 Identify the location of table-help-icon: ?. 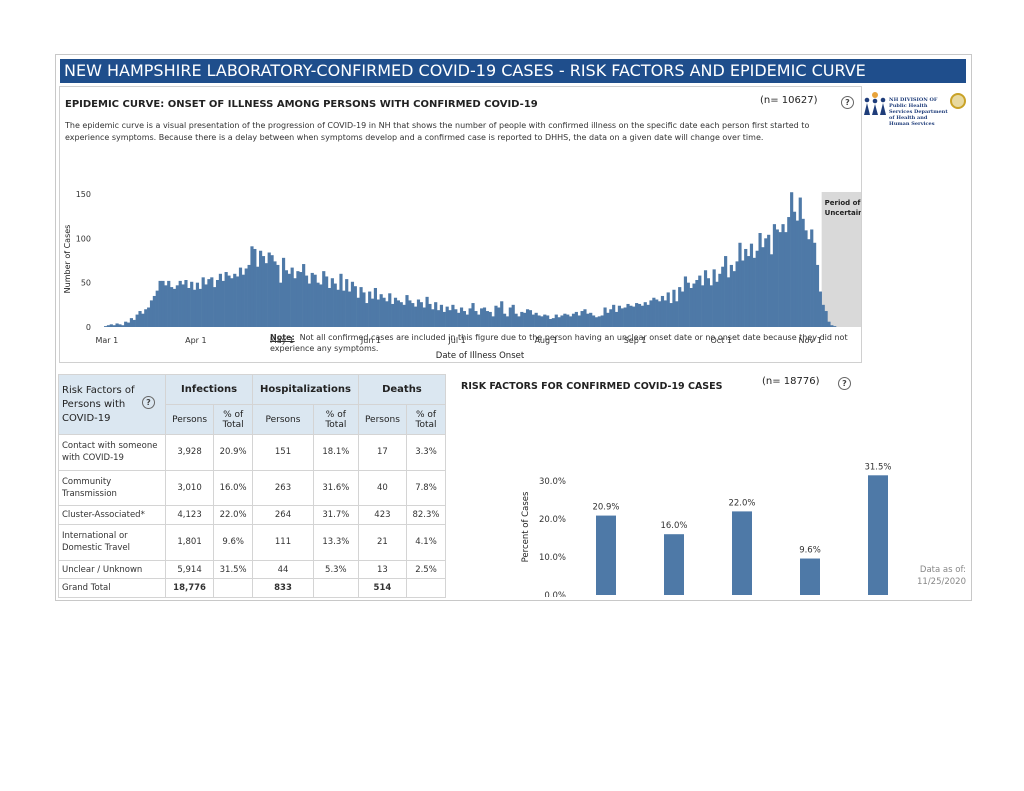
(148, 402).